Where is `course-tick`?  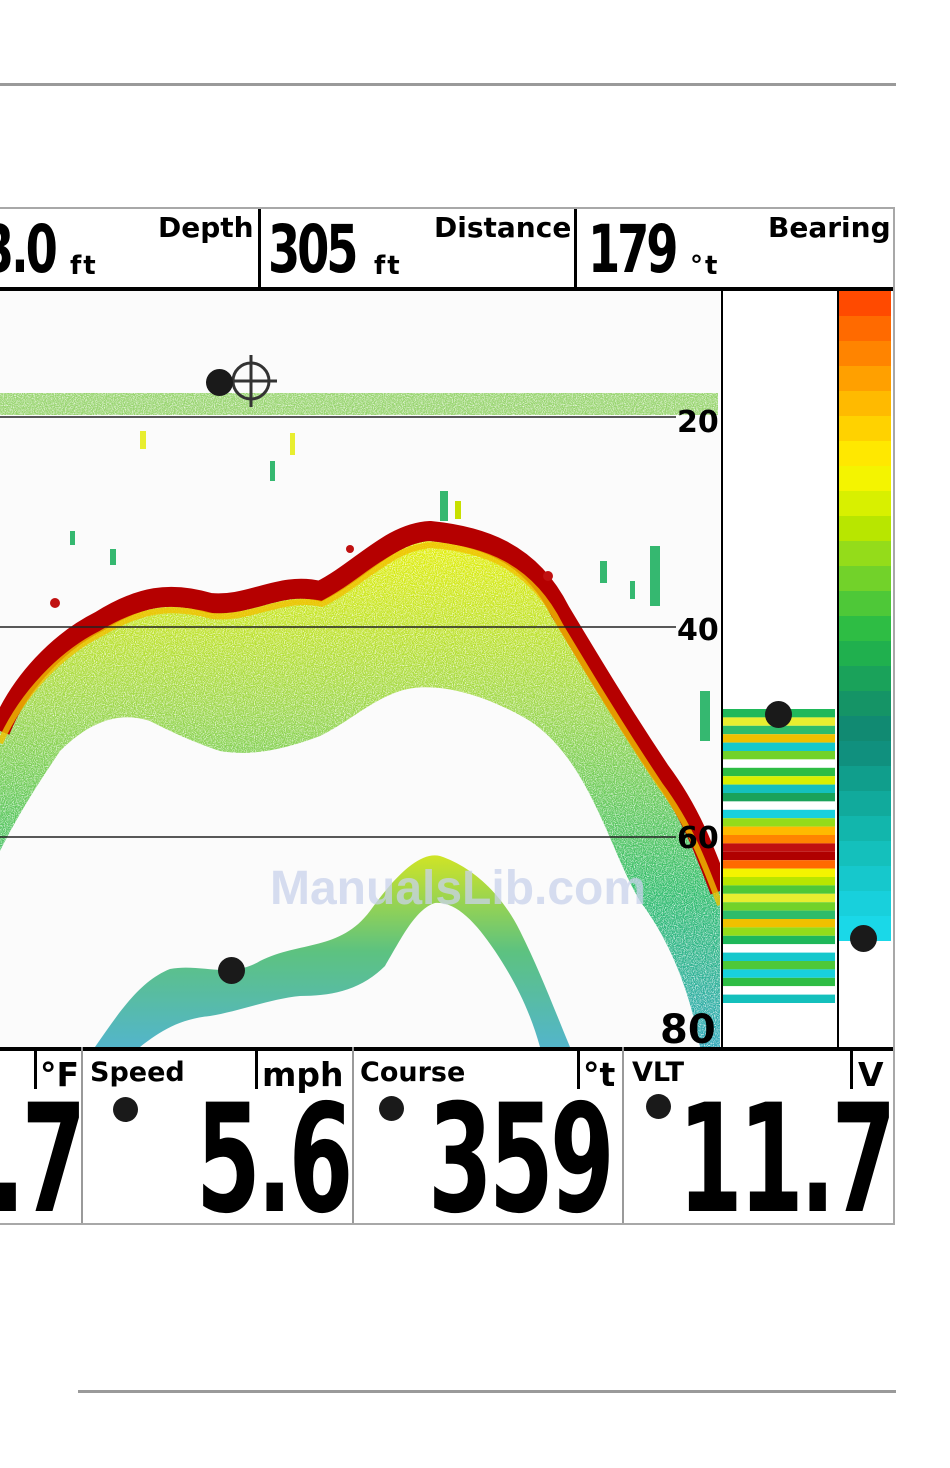
course-tick is located at coordinates (578, 1070).